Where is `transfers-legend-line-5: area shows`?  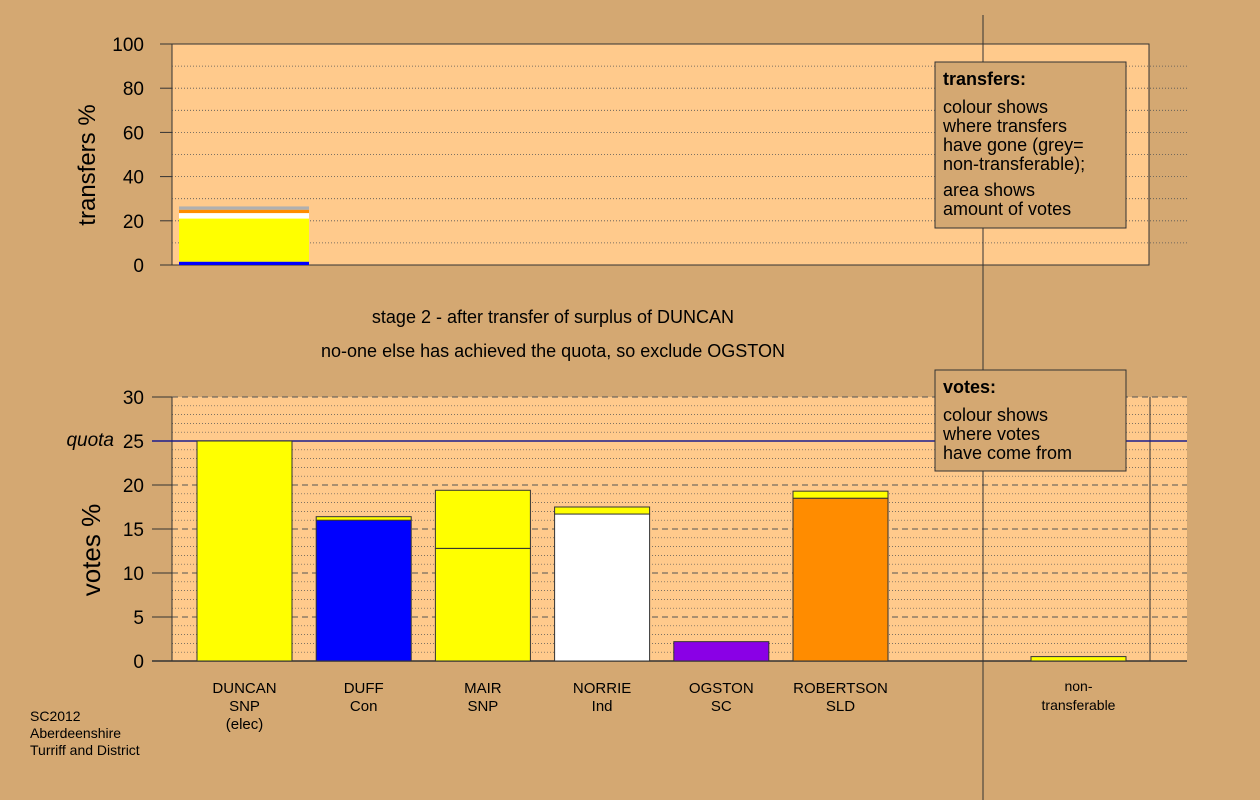 transfers-legend-line-5: area shows is located at coordinates (989, 190).